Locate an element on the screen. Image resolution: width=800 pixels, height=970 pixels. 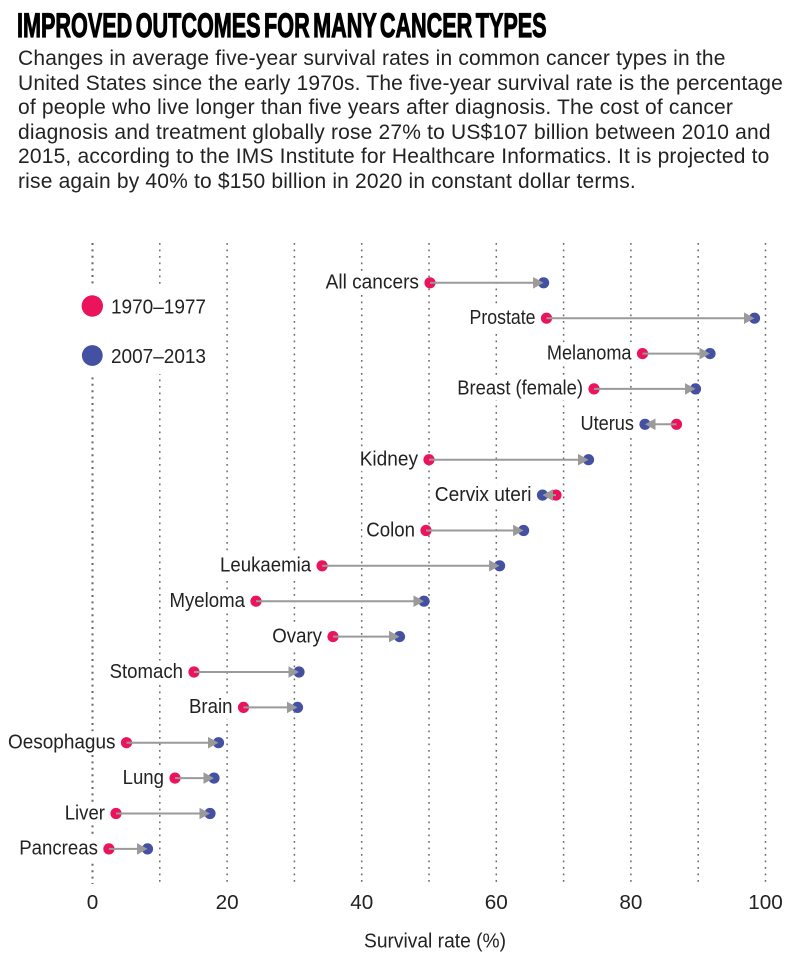
svg-text: Brain is located at coordinates (211, 706).